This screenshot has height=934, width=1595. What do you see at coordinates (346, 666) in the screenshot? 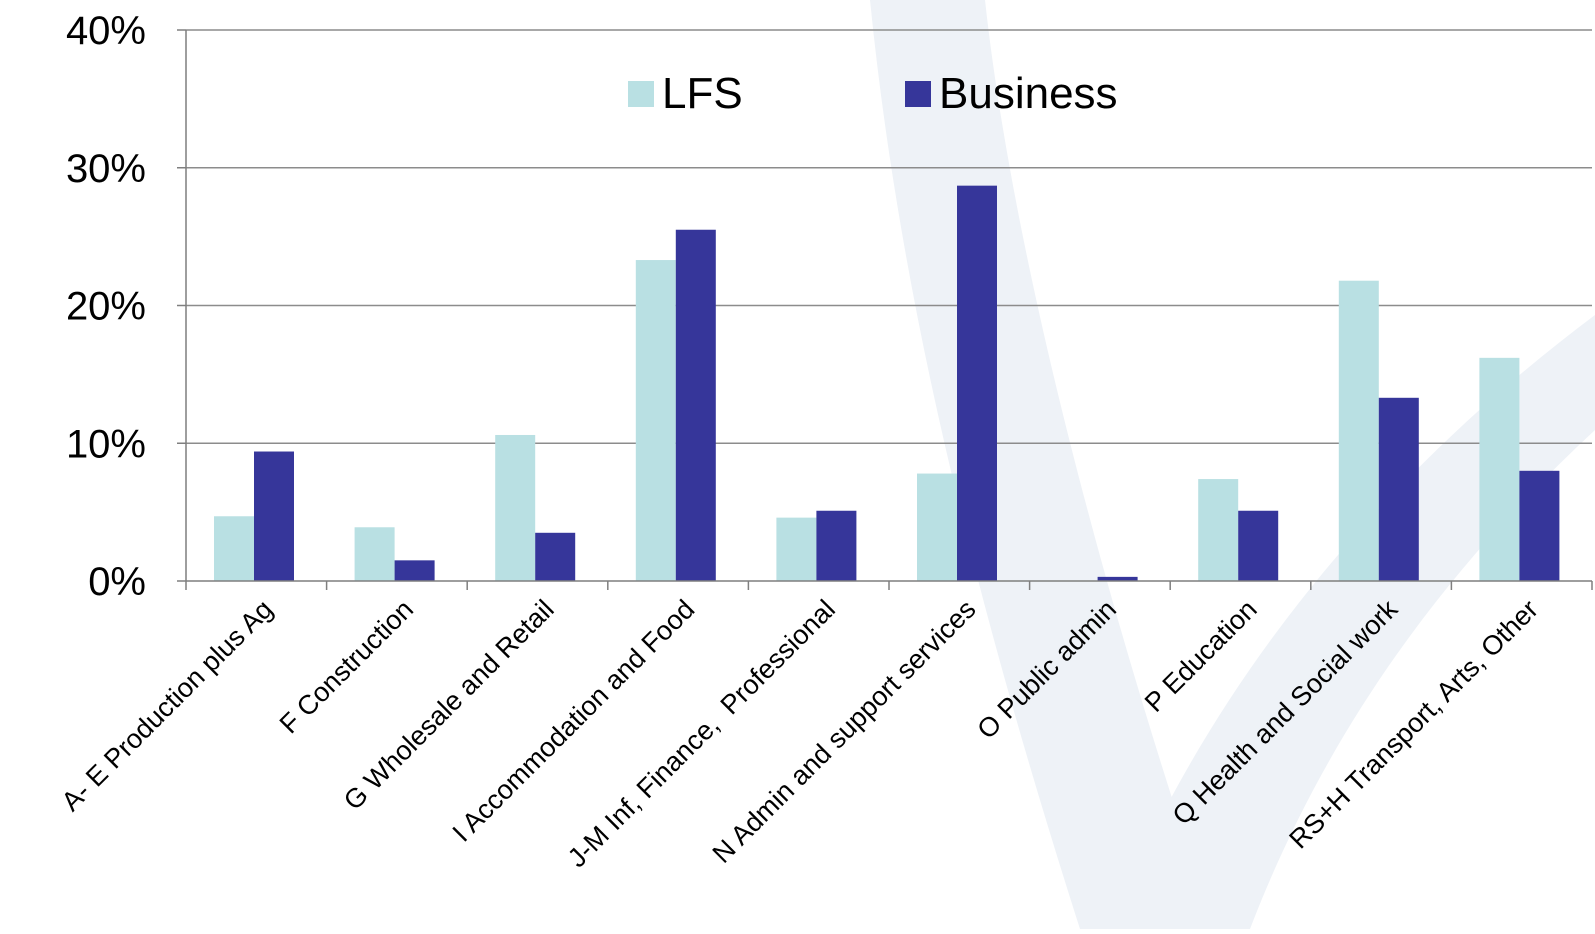
I see `x-tick-label: F Construction` at bounding box center [346, 666].